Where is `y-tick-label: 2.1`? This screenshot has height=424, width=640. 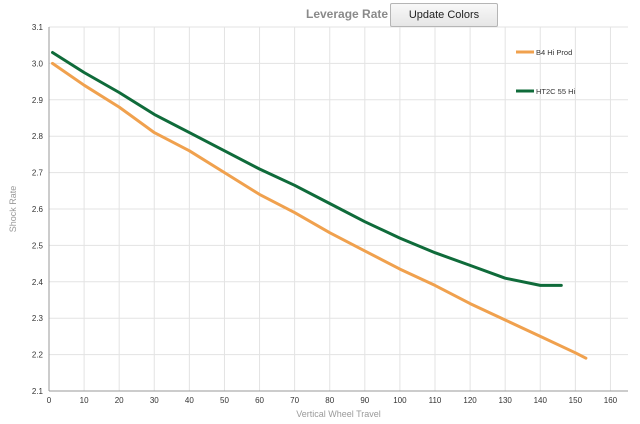 y-tick-label: 2.1 is located at coordinates (38, 391).